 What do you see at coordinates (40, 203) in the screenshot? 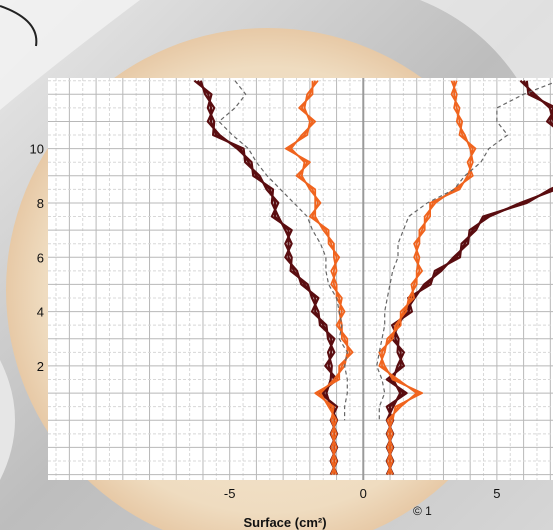
I see `y-tick-label: 8` at bounding box center [40, 203].